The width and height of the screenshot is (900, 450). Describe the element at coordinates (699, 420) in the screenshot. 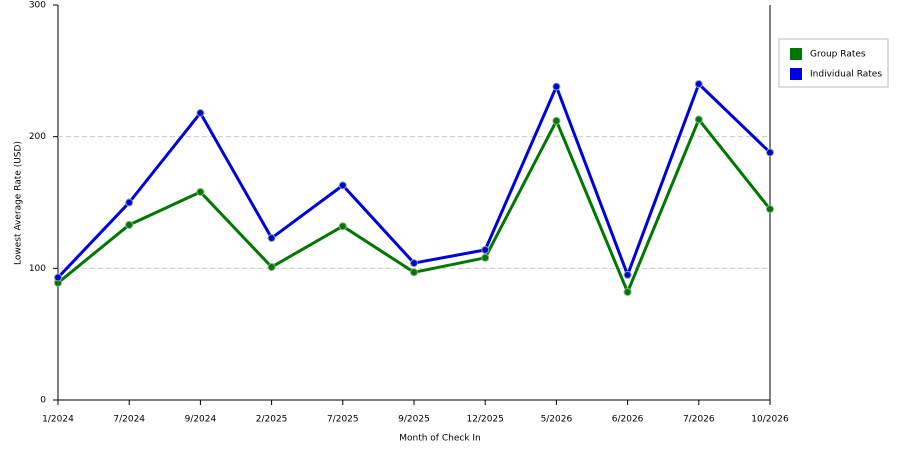

I see `x-tick-label: 7/2026` at that location.